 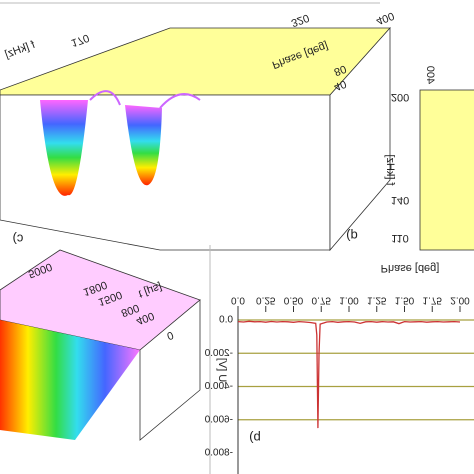 I want to click on axis-text: Phase [deg], so click(x=410, y=268).